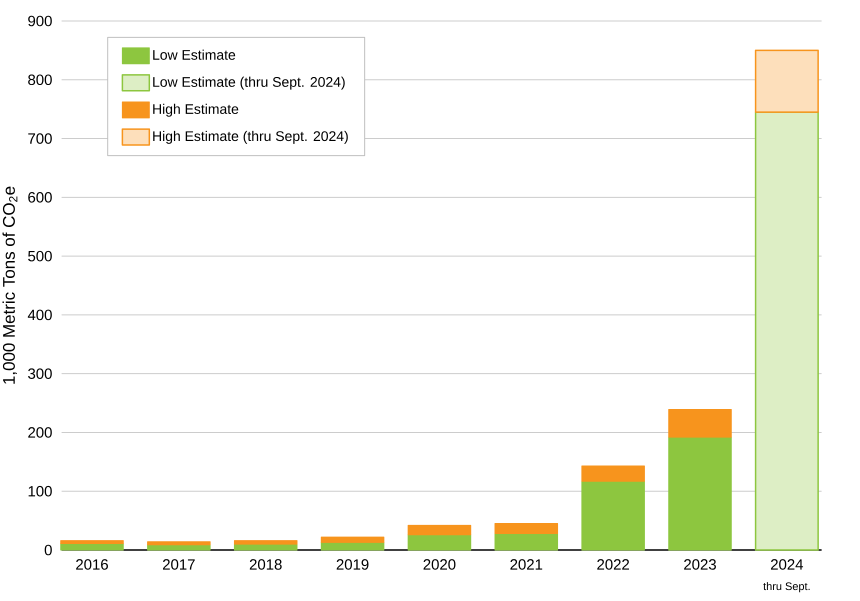 This screenshot has width=860, height=601. What do you see at coordinates (352, 564) in the screenshot?
I see `x-tick-label: 2019` at bounding box center [352, 564].